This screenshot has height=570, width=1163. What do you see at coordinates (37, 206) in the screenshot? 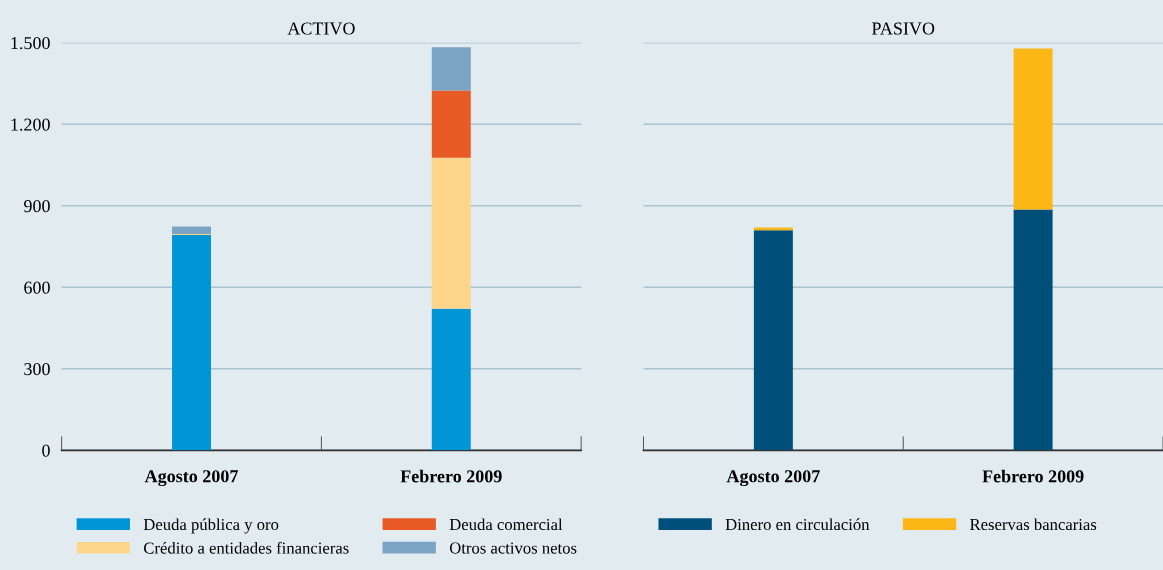
I see `y-tick-label: 900` at bounding box center [37, 206].